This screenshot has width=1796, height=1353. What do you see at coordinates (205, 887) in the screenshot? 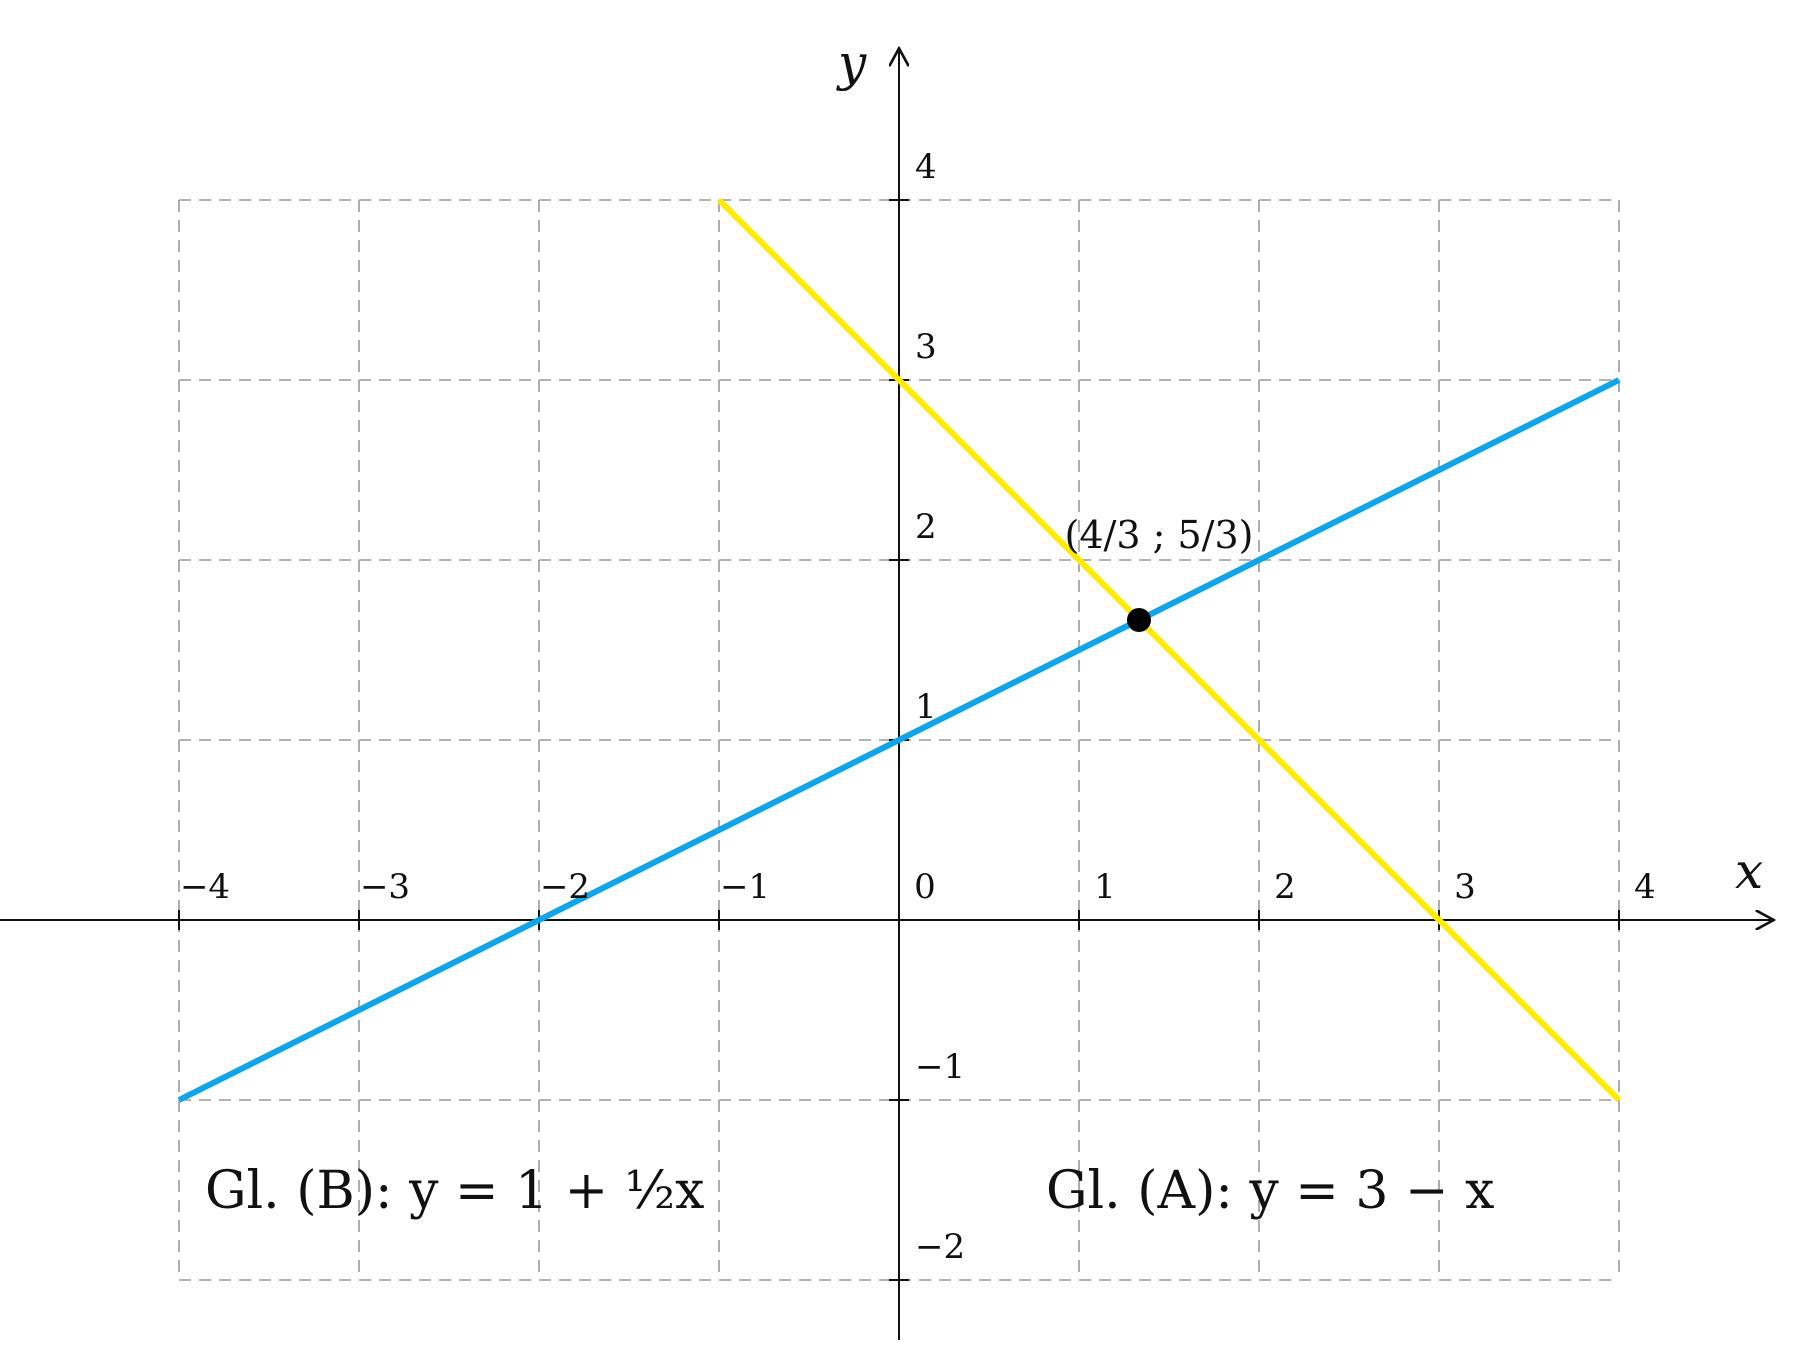
I see `x-tick-label: −4` at bounding box center [205, 887].